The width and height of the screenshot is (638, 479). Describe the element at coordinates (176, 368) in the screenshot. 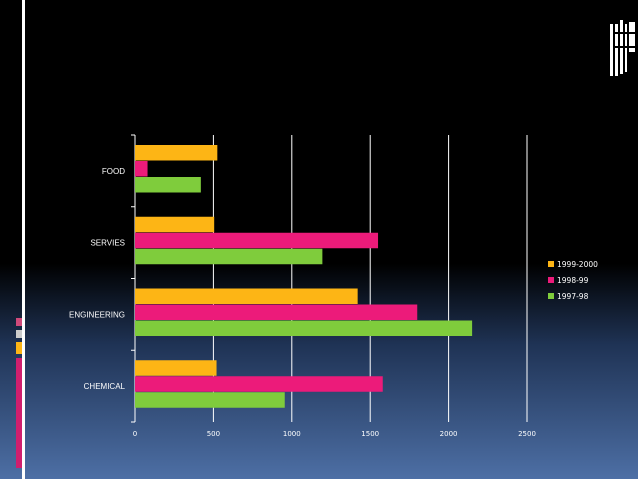

I see `bar-chemical-1999-2000` at that location.